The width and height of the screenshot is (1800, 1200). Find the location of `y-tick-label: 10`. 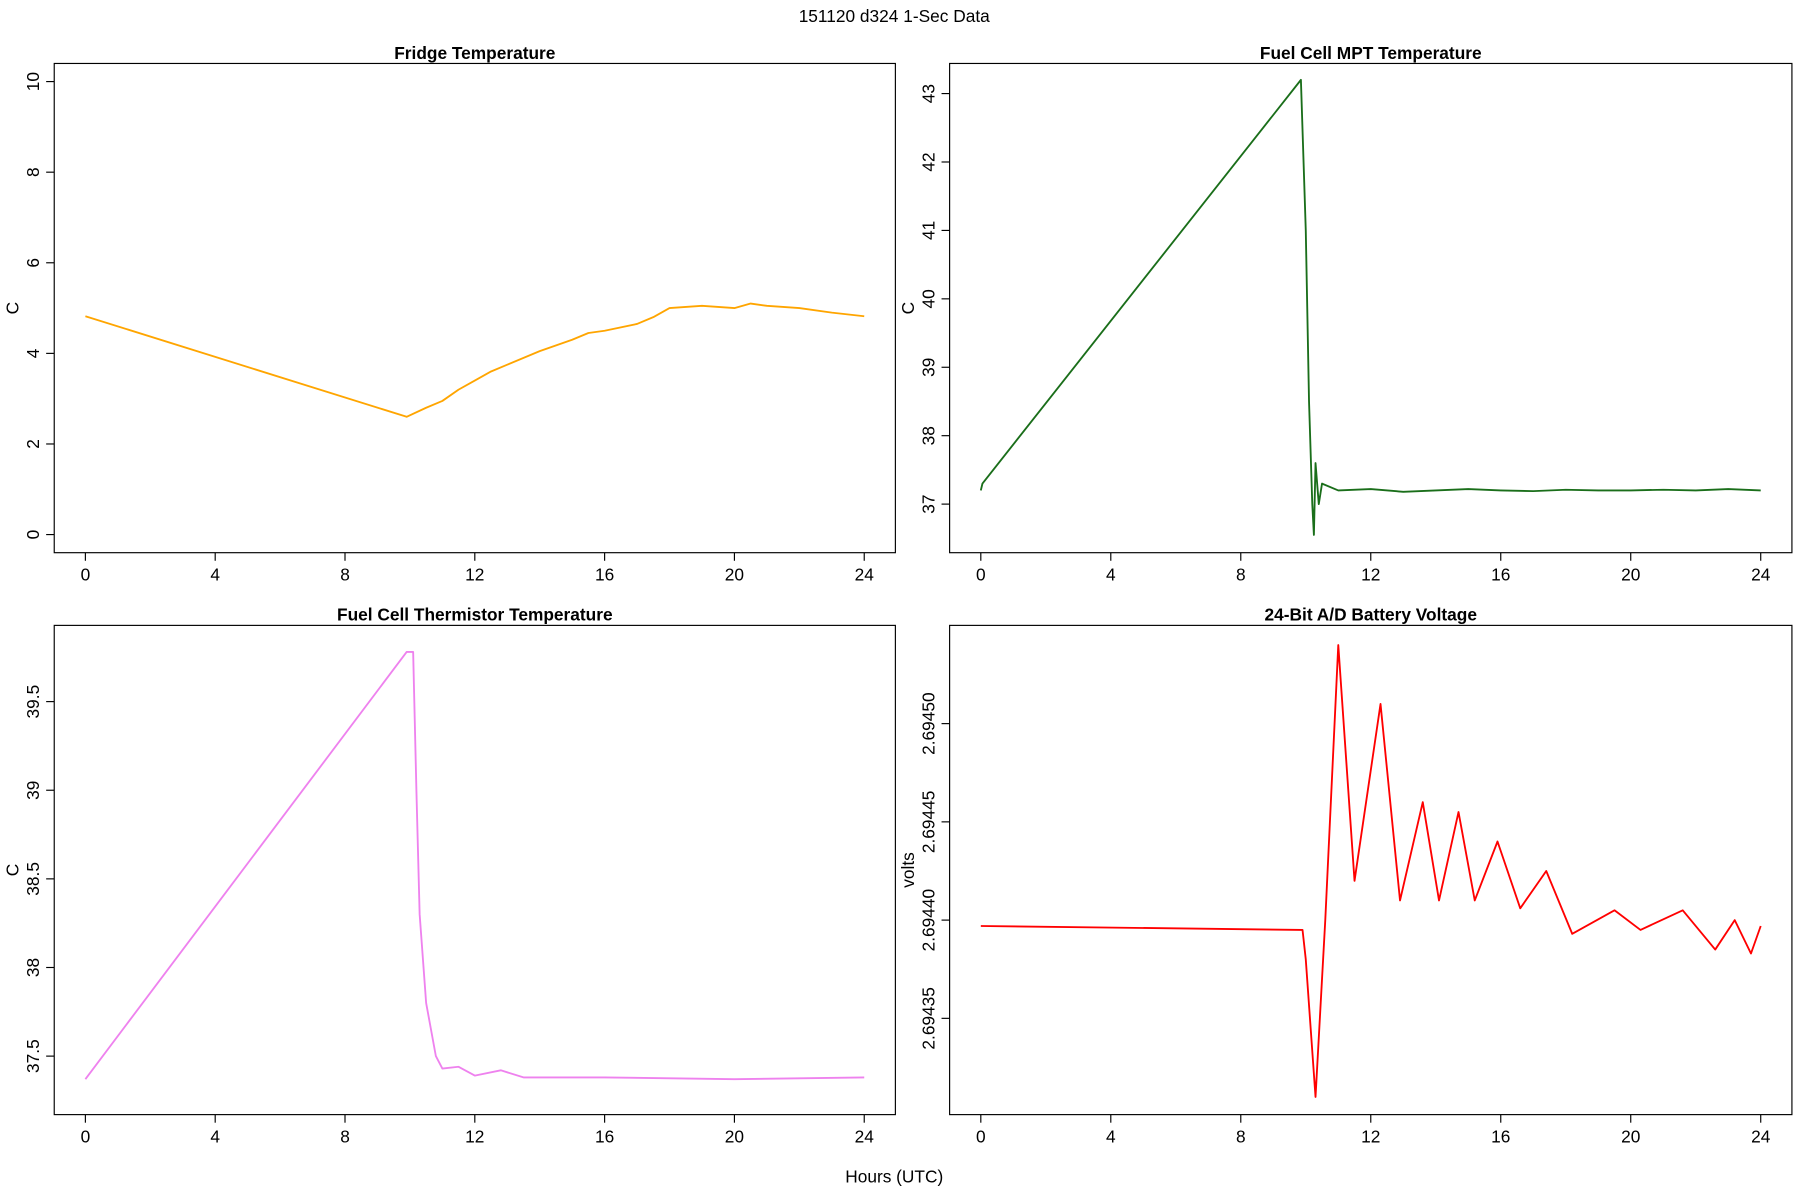

y-tick-label: 10 is located at coordinates (33, 81).